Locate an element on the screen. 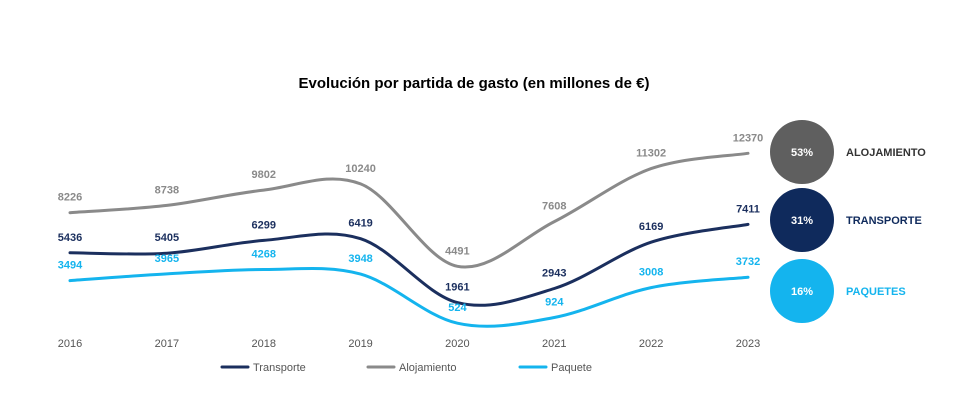  data-label: 5405 is located at coordinates (167, 238).